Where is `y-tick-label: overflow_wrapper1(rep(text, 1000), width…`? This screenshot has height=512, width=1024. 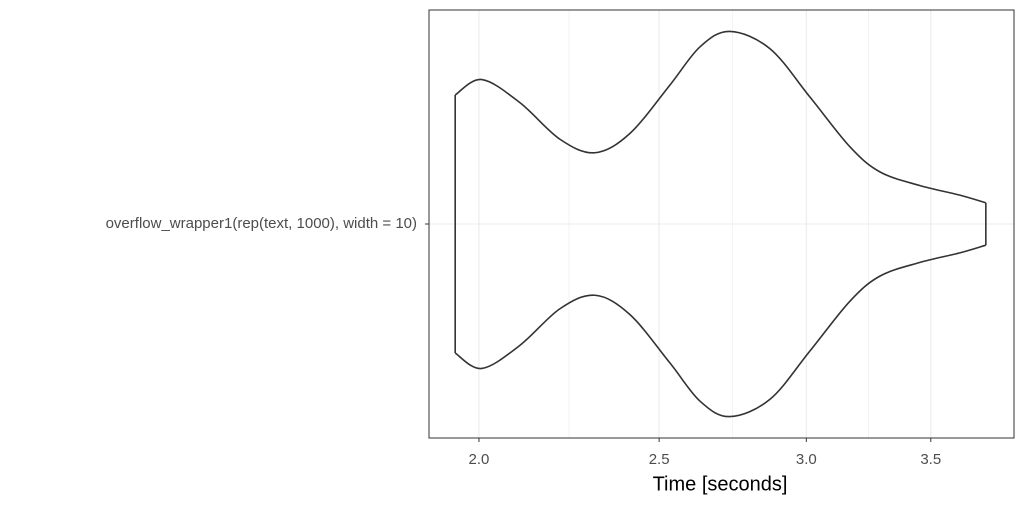
y-tick-label: overflow_wrapper1(rep(text, 1000), width… is located at coordinates (261, 223).